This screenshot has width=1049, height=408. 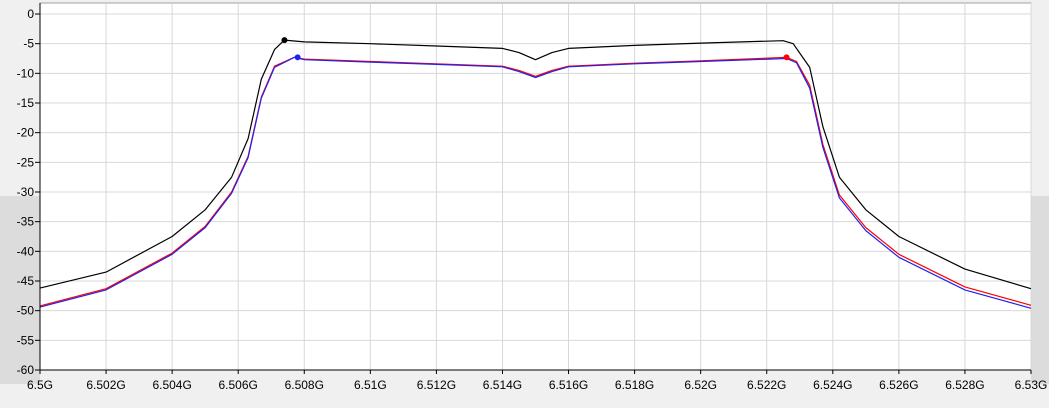 What do you see at coordinates (40, 385) in the screenshot?
I see `x-tick-label: 6.5G` at bounding box center [40, 385].